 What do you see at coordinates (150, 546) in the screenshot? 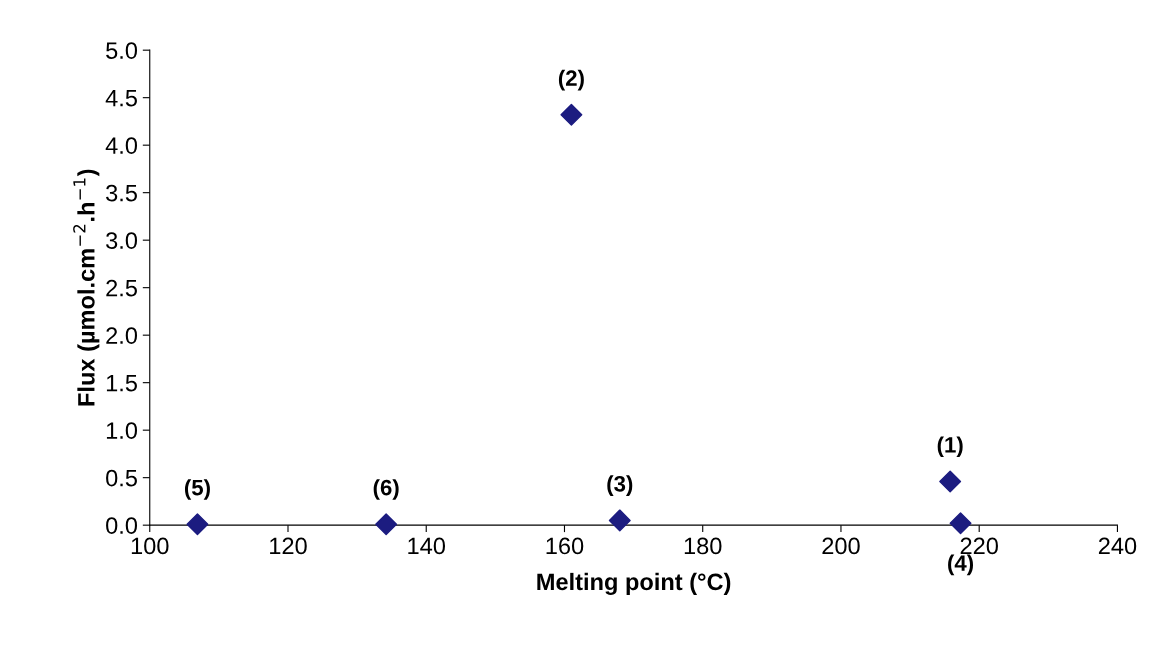
I see `x-tick-label: 100` at bounding box center [150, 546].